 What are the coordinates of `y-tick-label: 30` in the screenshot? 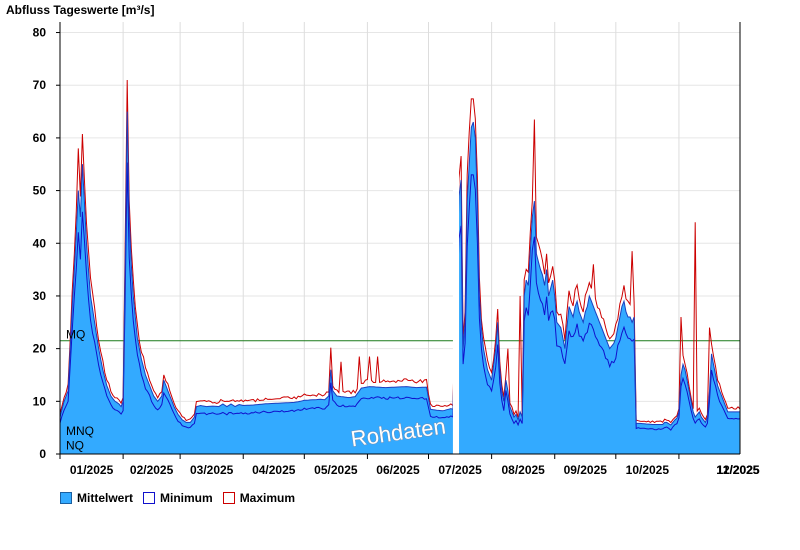 It's located at (40, 296).